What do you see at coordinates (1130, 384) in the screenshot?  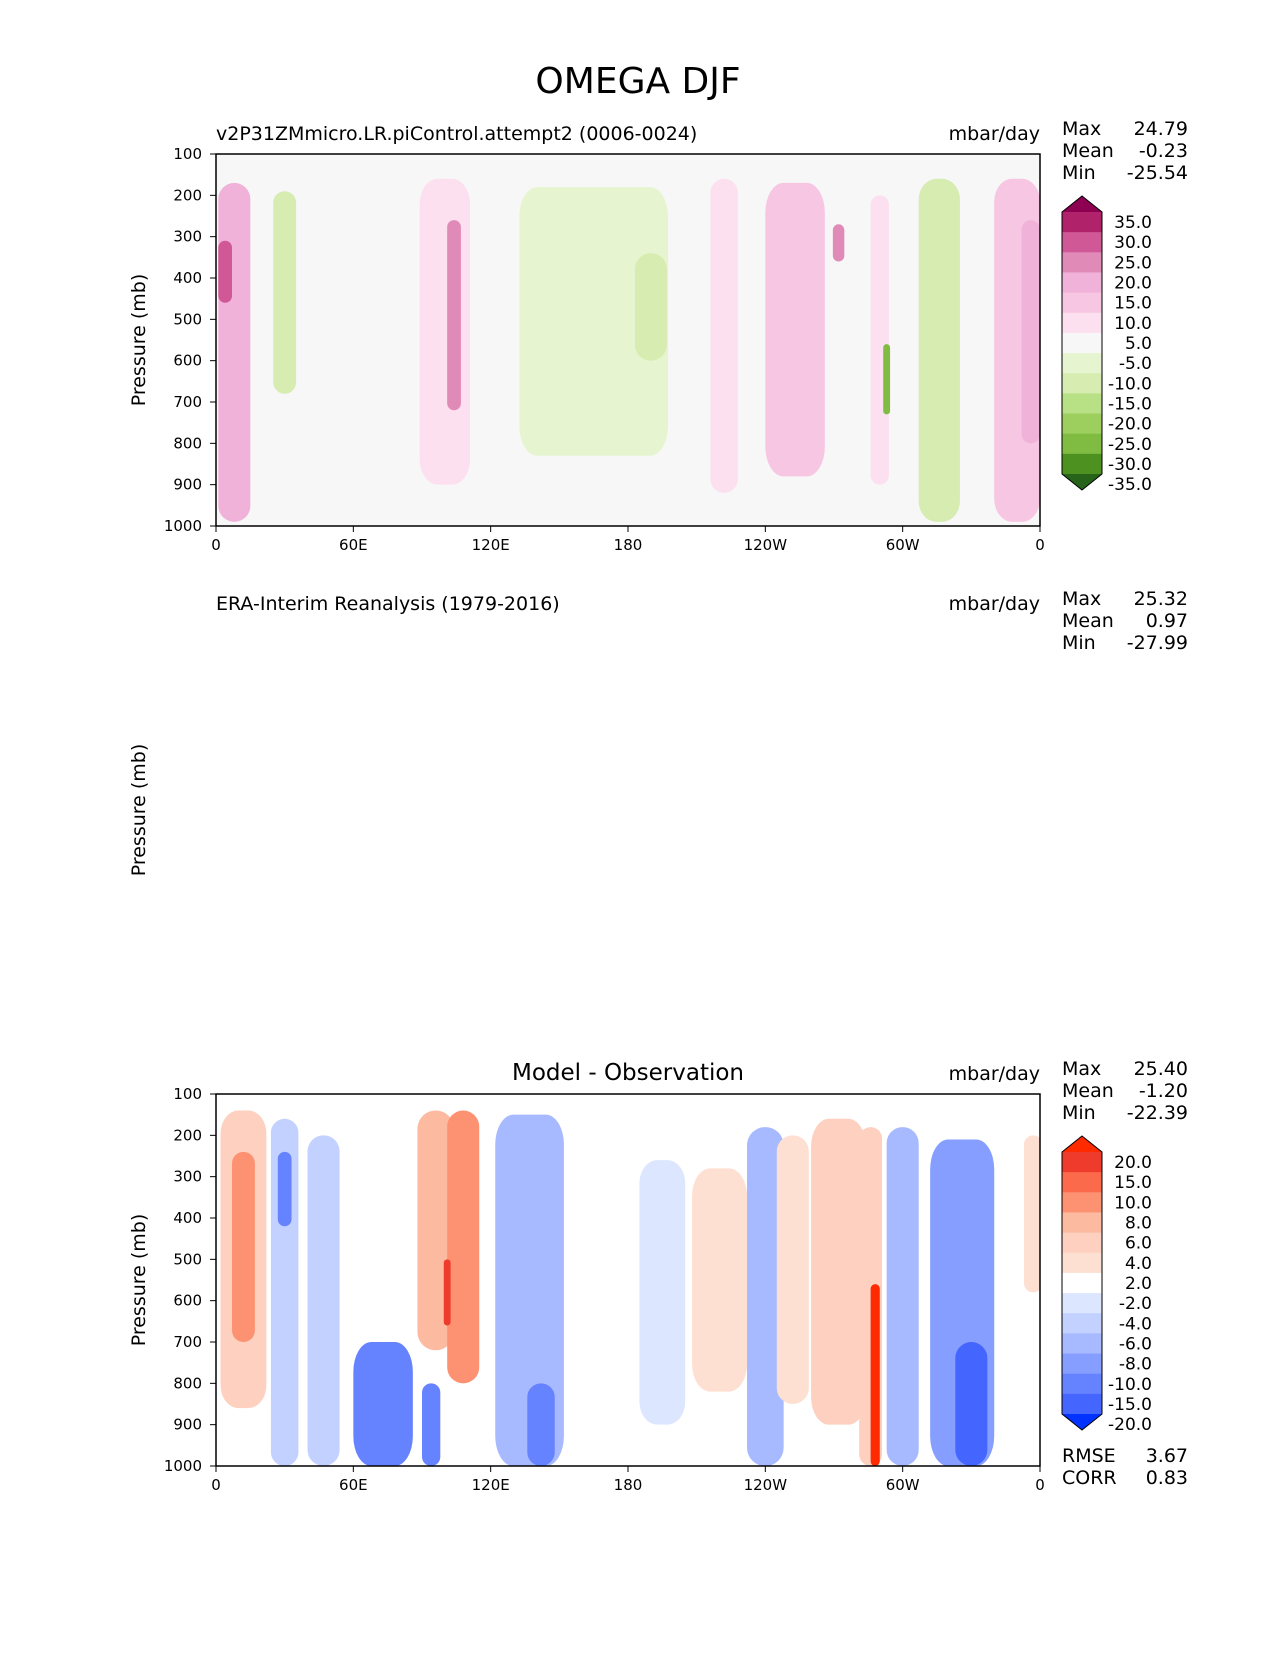 I see `colorbar-tick-label: -10.0` at bounding box center [1130, 384].